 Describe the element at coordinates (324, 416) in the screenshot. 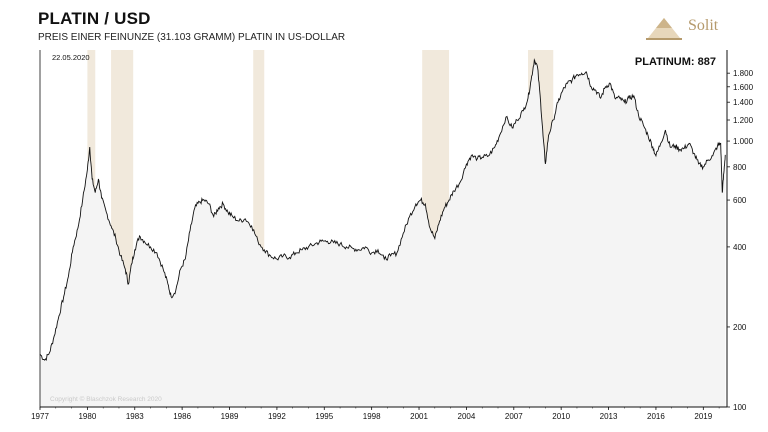

I see `x-tick-label: 1995` at that location.